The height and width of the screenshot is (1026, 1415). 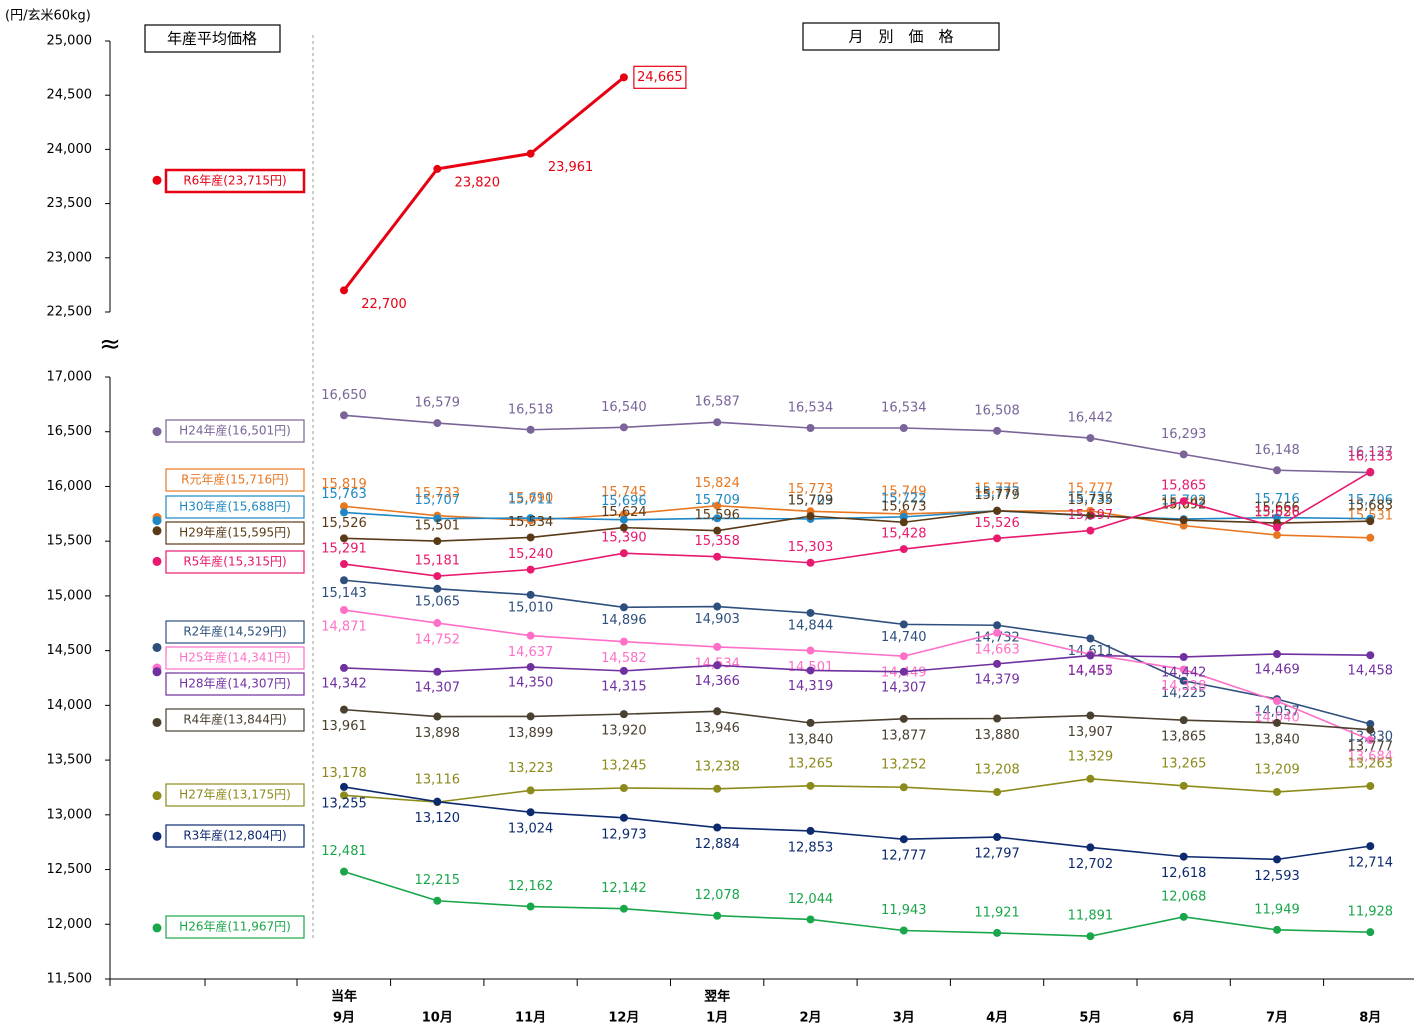 I want to click on value-label: 13,684, so click(x=1371, y=756).